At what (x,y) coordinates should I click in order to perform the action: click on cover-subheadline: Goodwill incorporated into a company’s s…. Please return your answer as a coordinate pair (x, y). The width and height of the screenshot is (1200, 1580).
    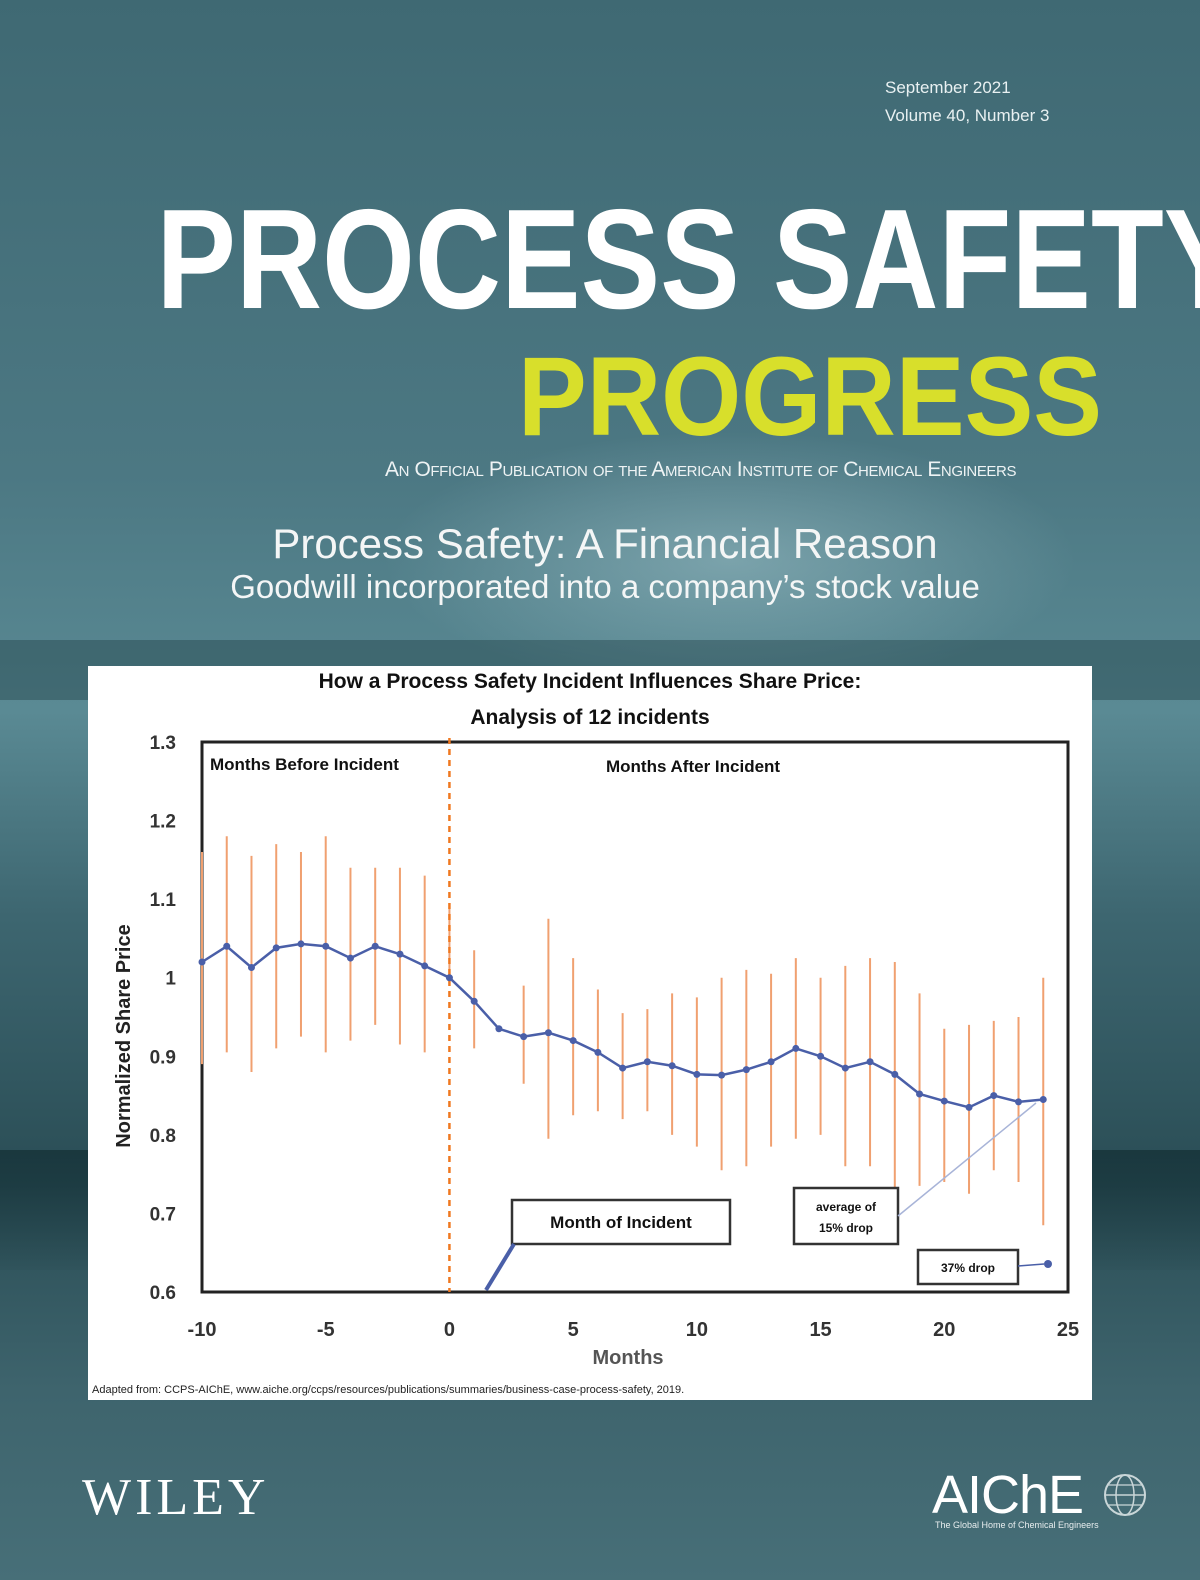
    Looking at the image, I should click on (605, 586).